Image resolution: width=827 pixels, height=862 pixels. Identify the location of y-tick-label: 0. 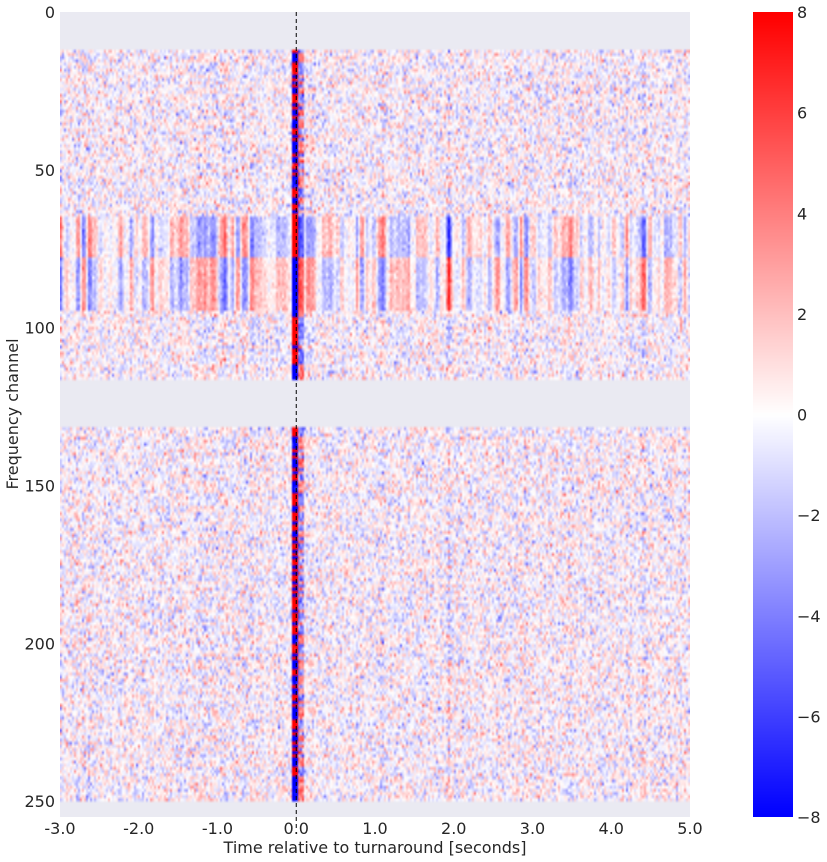
(50, 12).